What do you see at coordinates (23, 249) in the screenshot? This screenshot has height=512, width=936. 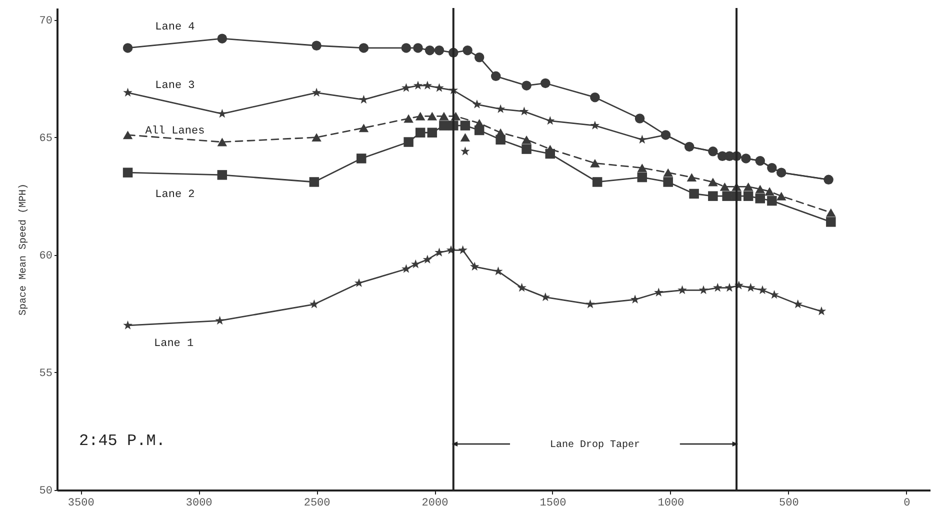 I see `y-axis-title: Space Mean Speed (MPH)` at bounding box center [23, 249].